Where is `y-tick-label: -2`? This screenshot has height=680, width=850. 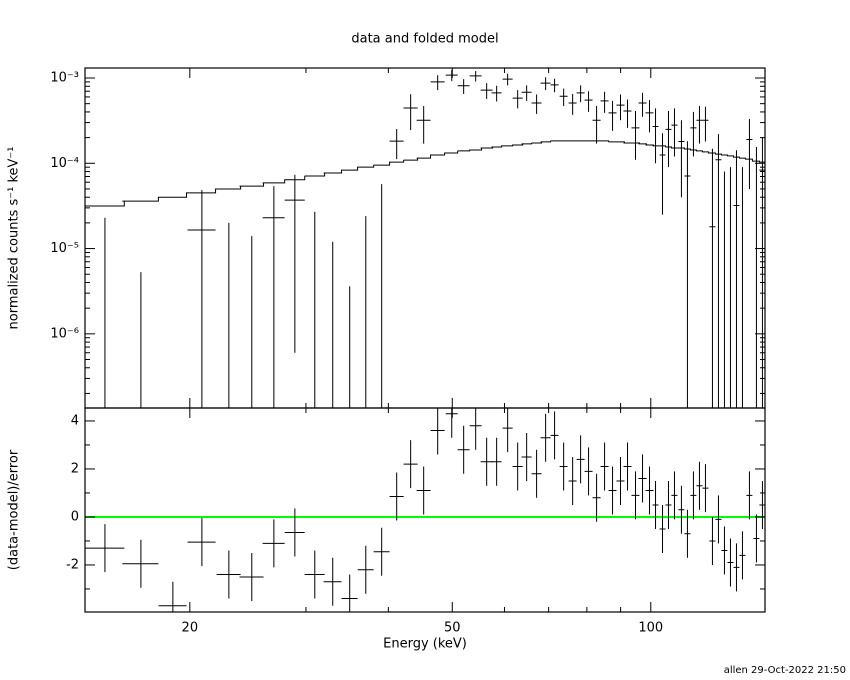
y-tick-label: -2 is located at coordinates (72, 564).